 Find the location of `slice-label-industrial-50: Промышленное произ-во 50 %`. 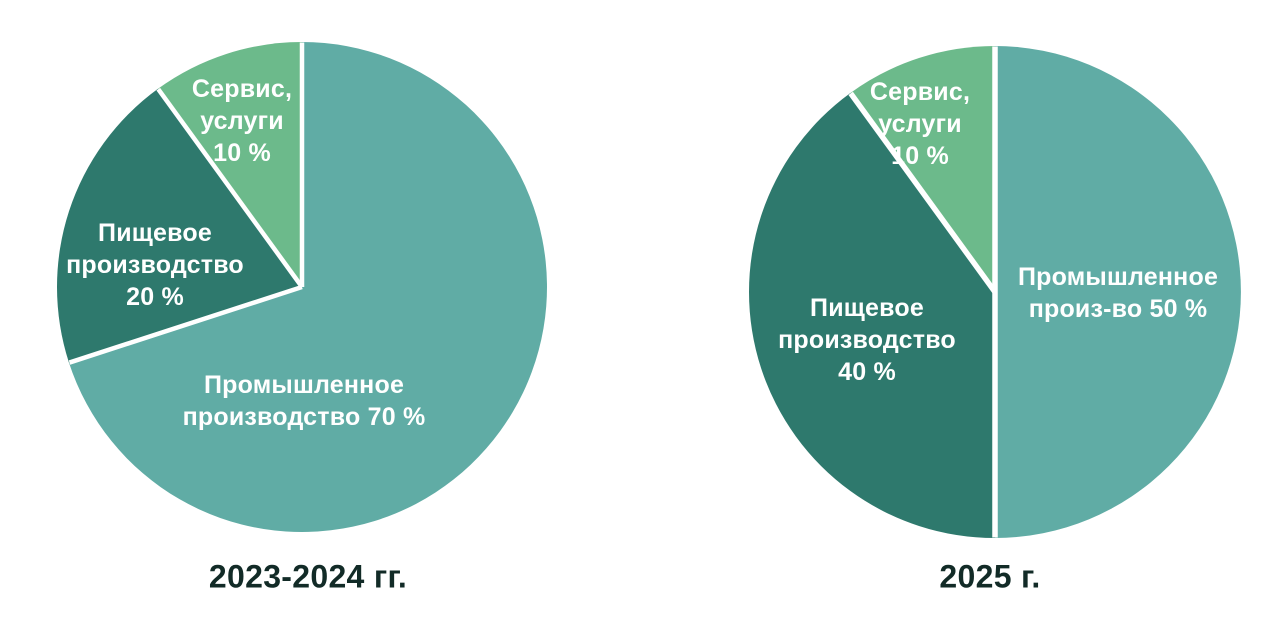

slice-label-industrial-50: Промышленное произ-во 50 % is located at coordinates (1118, 293).